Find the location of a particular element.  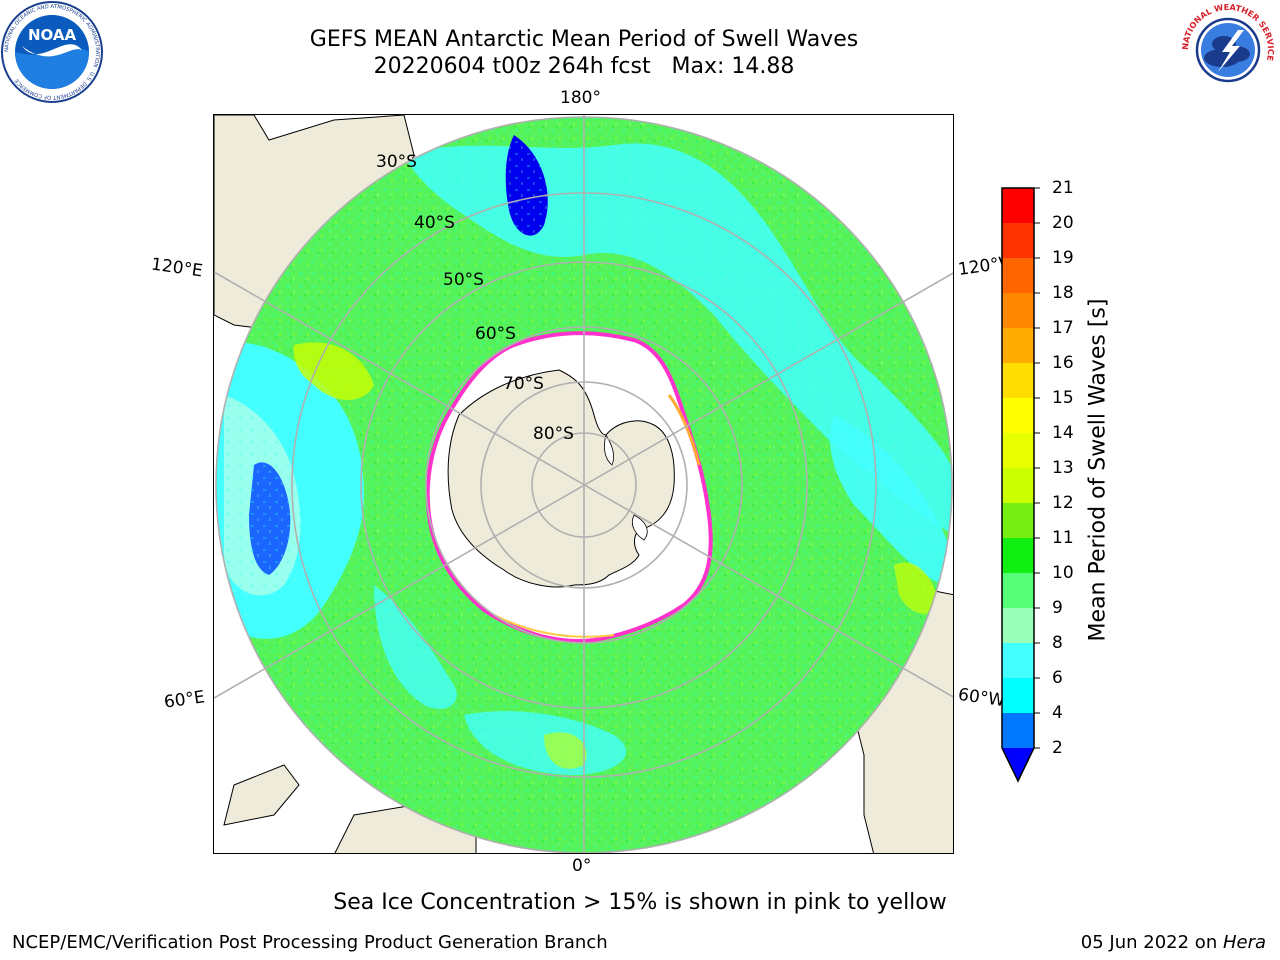

lat-label-70s: 70°S is located at coordinates (523, 384).